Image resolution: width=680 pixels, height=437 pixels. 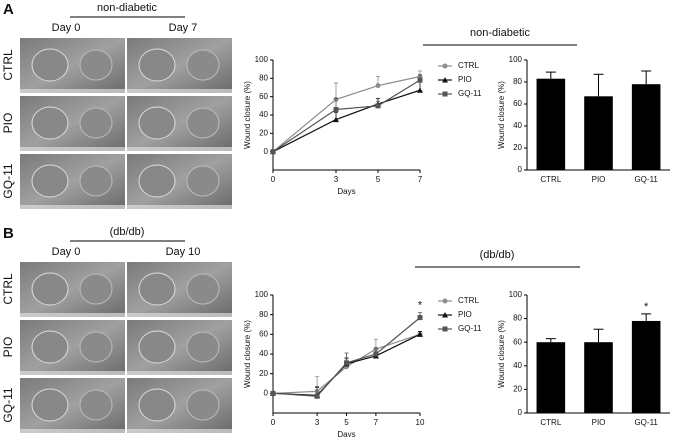 I want to click on day-label: Day 0, so click(x=66, y=28).